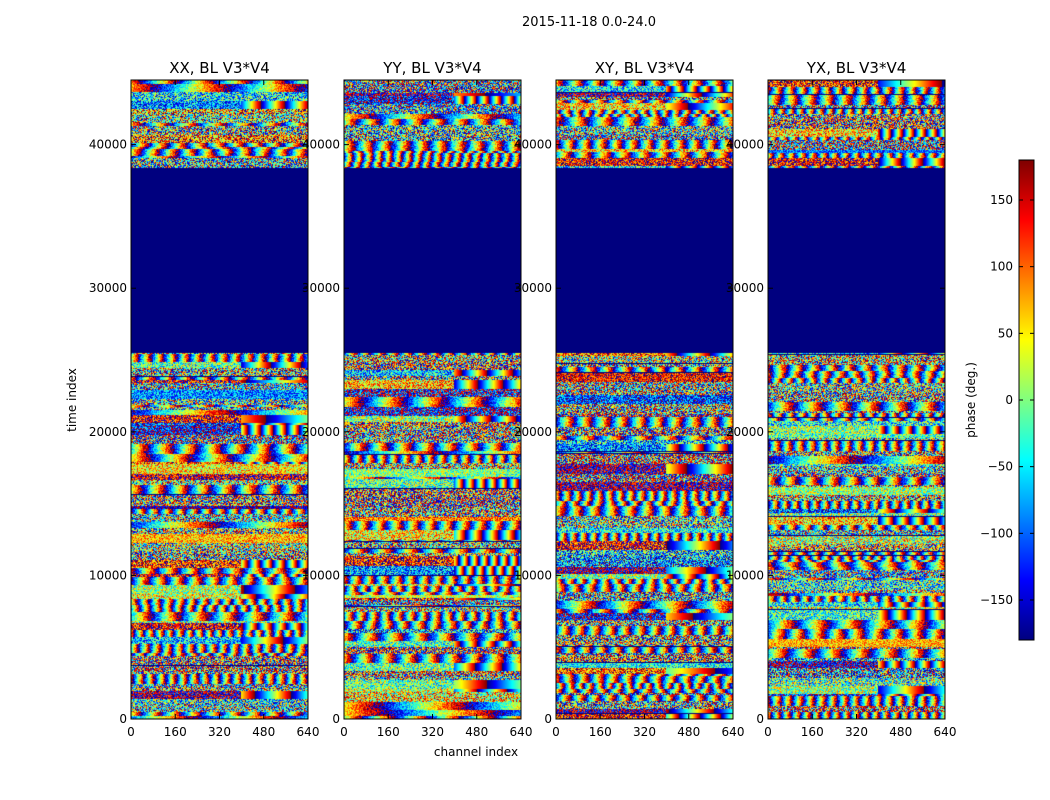  What do you see at coordinates (1001, 267) in the screenshot?
I see `colorbar-tick-label: 100` at bounding box center [1001, 267].